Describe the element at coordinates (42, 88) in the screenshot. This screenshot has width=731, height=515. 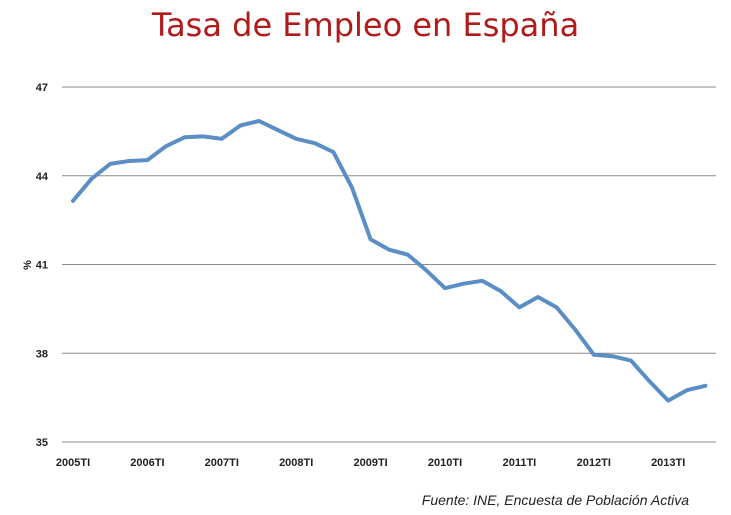
I see `y-tick-label: 47` at that location.